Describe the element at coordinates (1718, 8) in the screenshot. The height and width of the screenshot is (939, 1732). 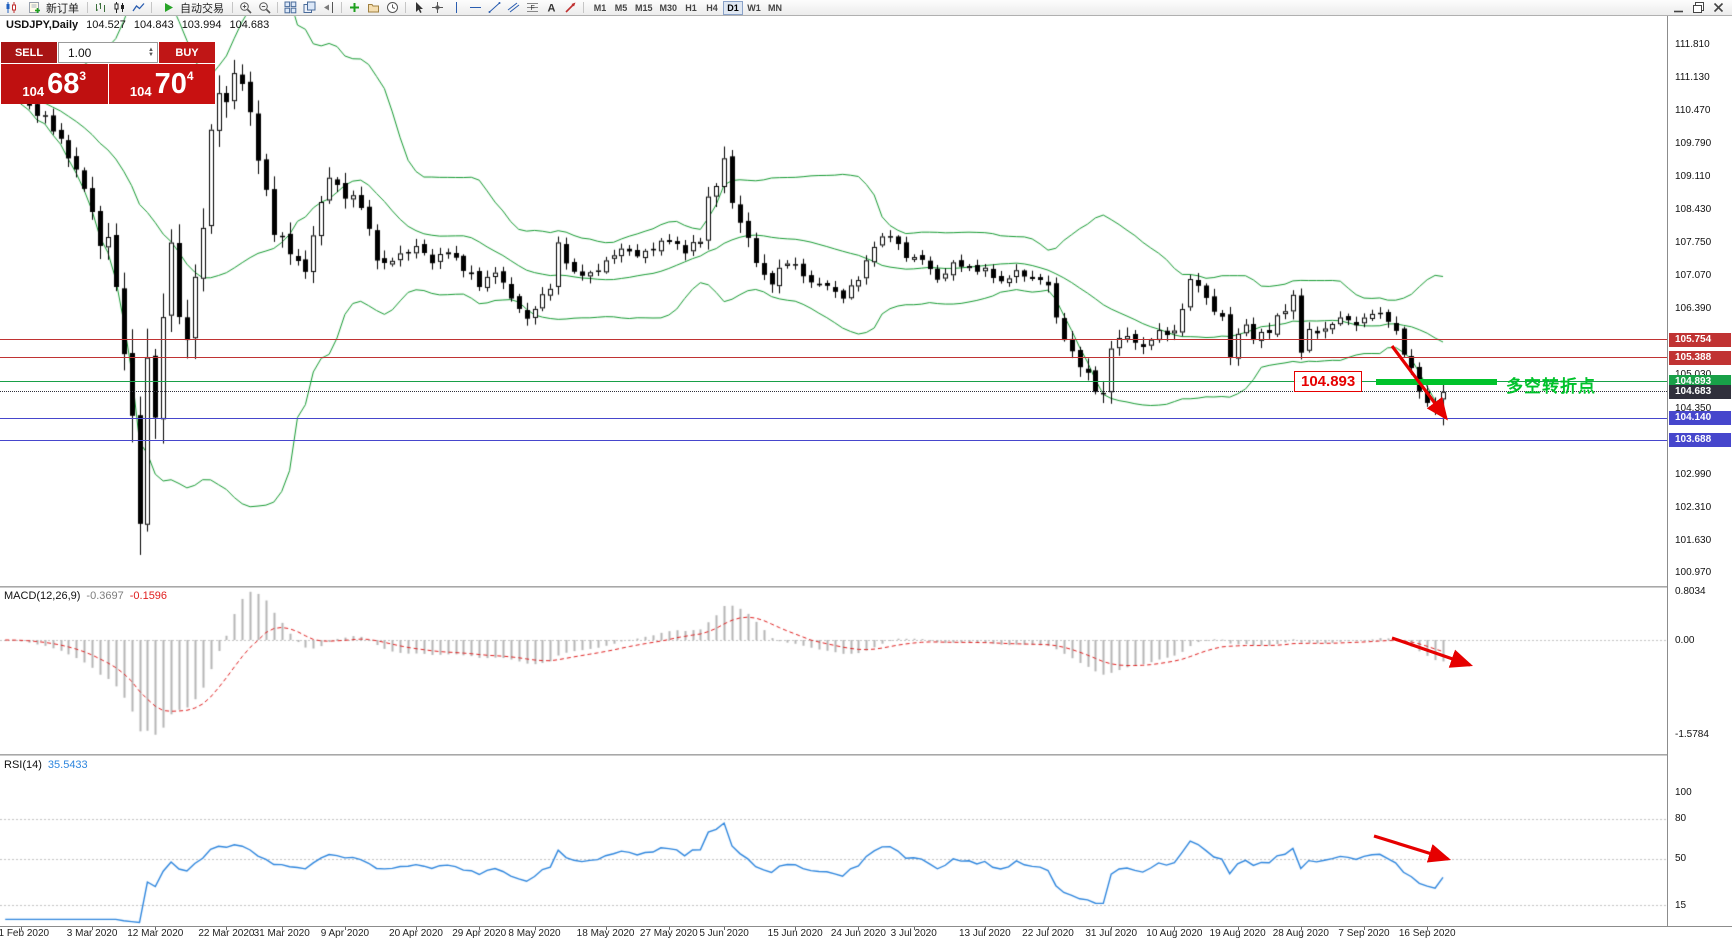
I see `close-icon` at that location.